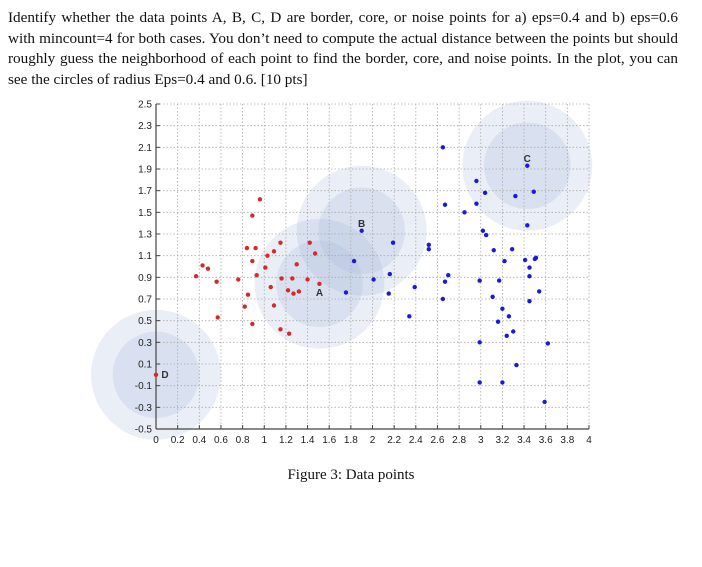 The height and width of the screenshot is (567, 702). What do you see at coordinates (145, 191) in the screenshot?
I see `y-tick-label: 1.7` at bounding box center [145, 191].